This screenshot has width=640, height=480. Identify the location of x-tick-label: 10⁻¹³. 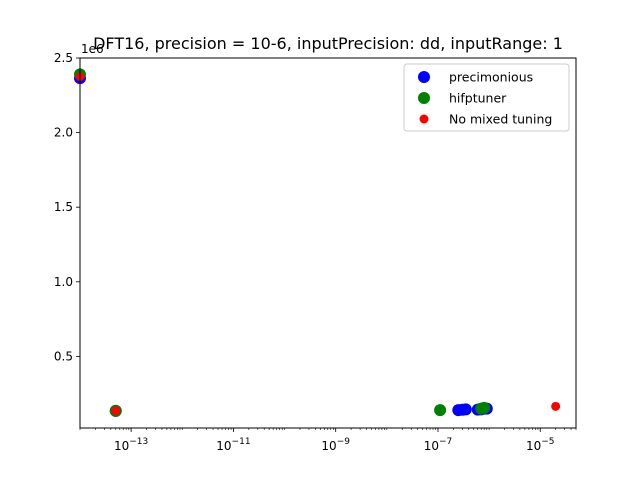
(131, 445).